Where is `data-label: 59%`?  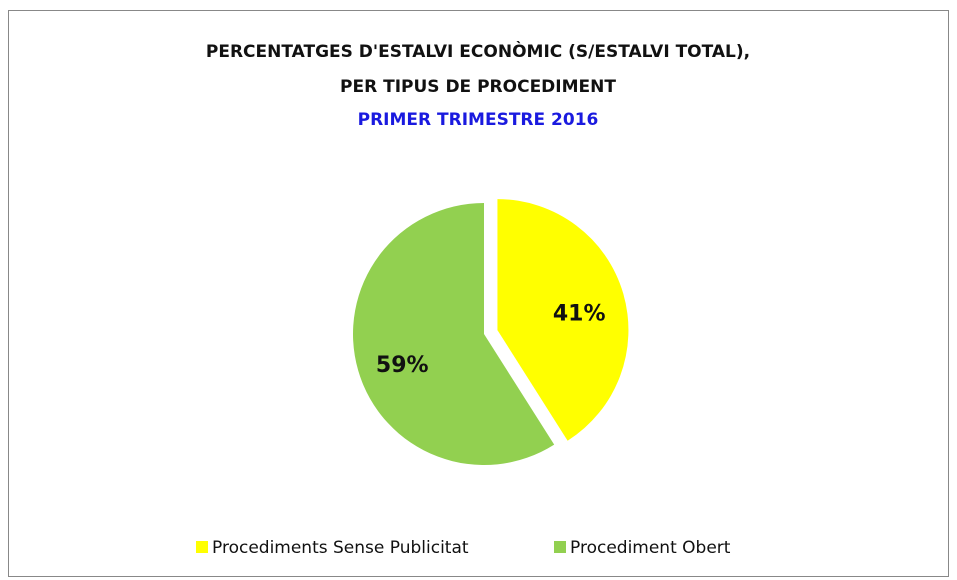 data-label: 59% is located at coordinates (402, 365).